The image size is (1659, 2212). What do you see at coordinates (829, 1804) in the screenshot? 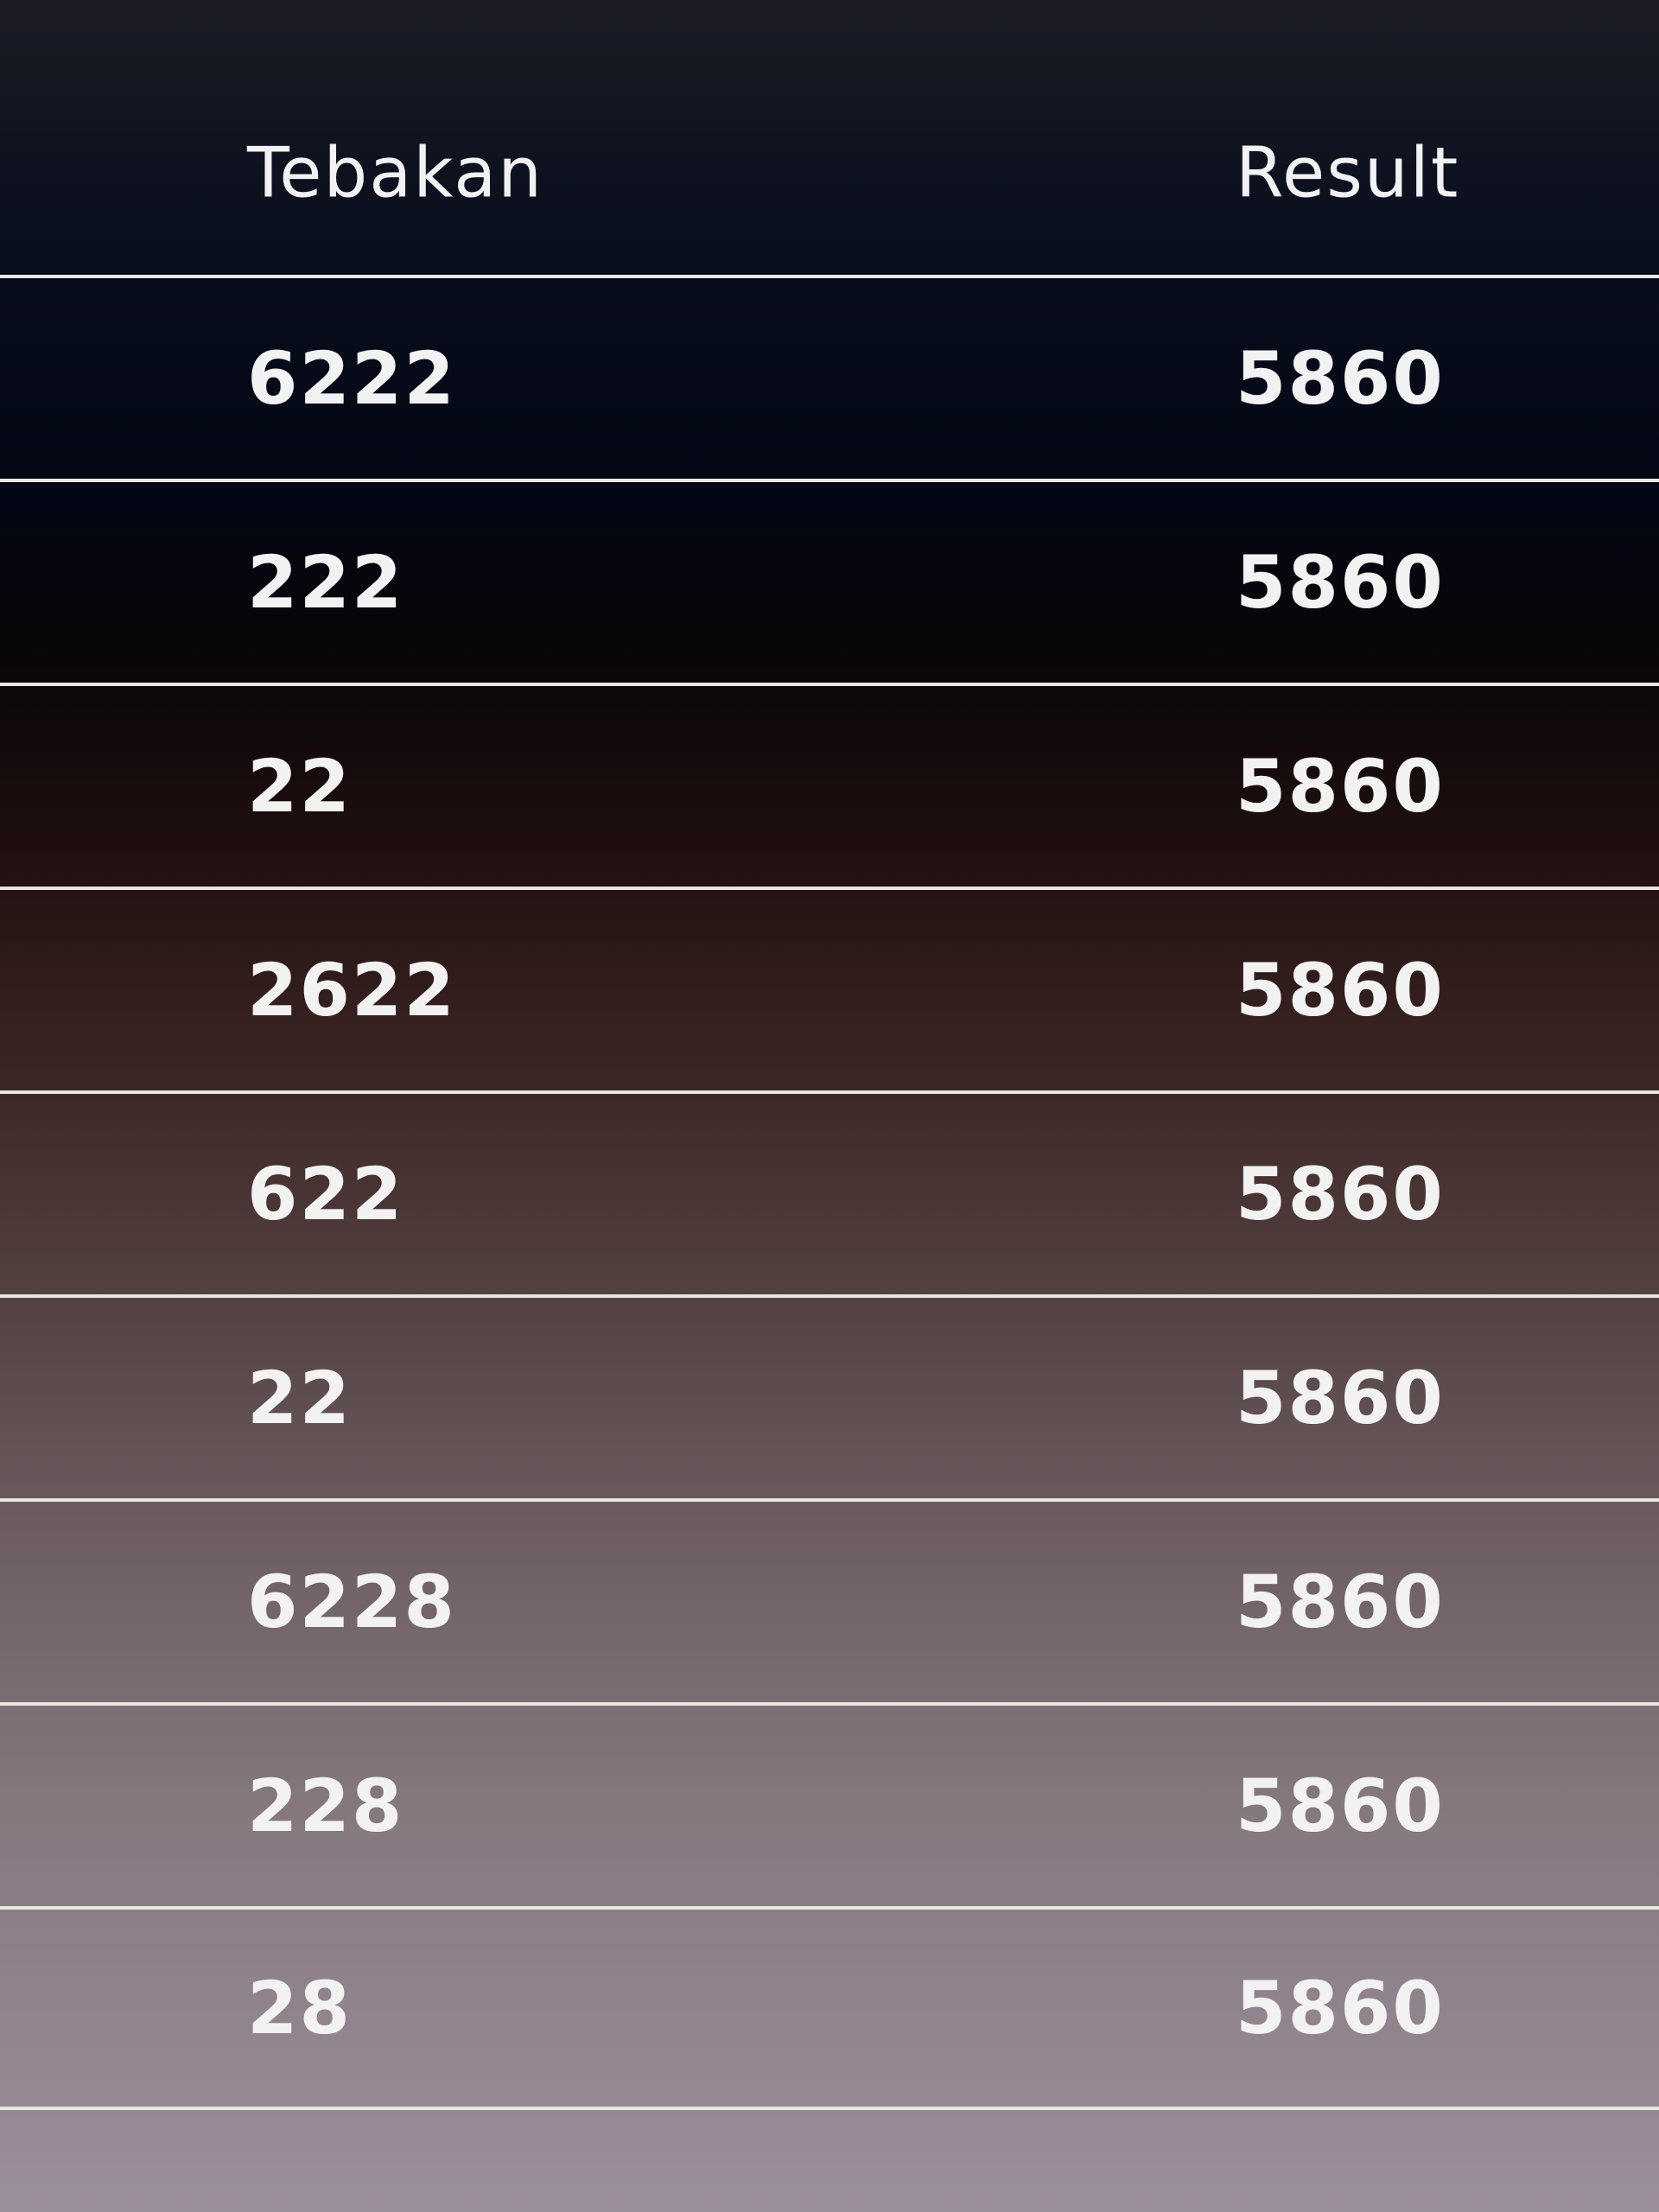
I see `table-row: 228 5860` at bounding box center [829, 1804].